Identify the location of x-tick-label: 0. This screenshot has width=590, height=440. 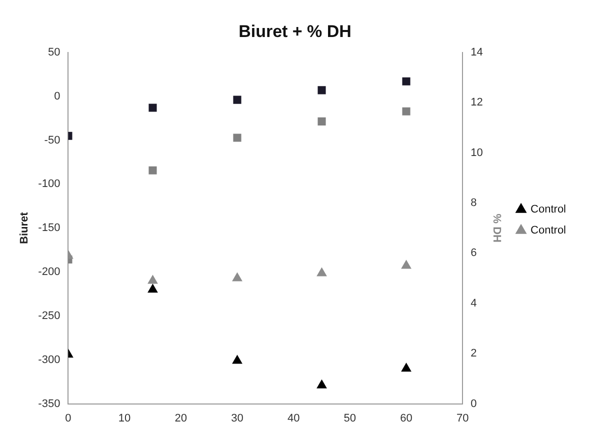
(68, 418).